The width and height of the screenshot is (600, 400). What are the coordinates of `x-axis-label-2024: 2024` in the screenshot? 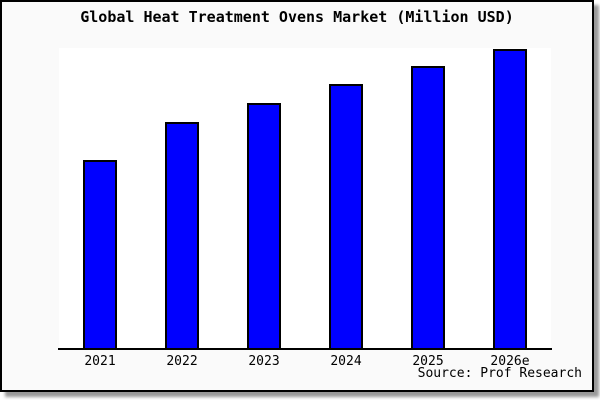 It's located at (346, 361).